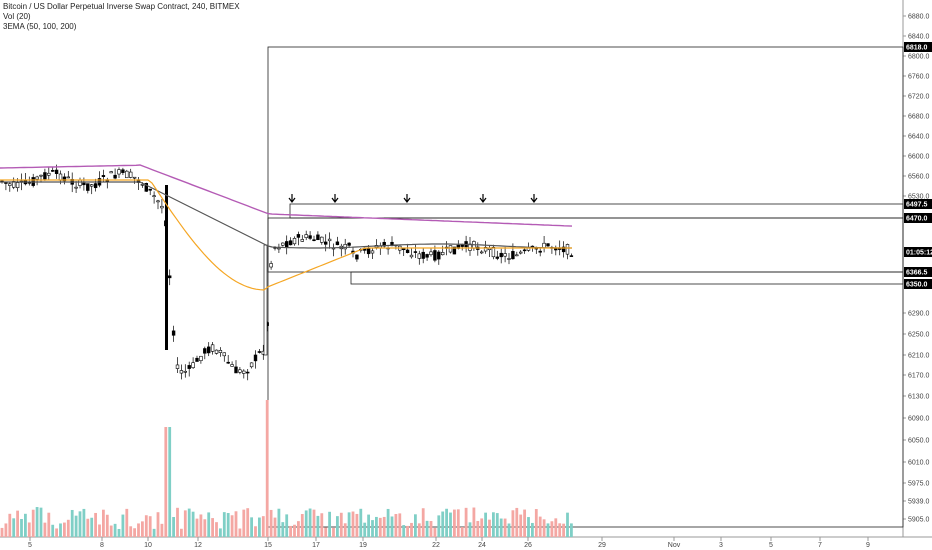 This screenshot has width=932, height=550. Describe the element at coordinates (30, 545) in the screenshot. I see `time-tick-label: 5` at that location.